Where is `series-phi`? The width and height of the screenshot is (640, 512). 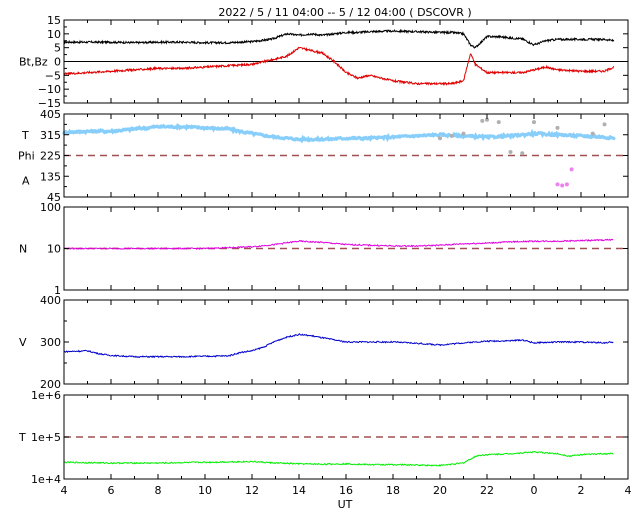 series-phi is located at coordinates (522, 136).